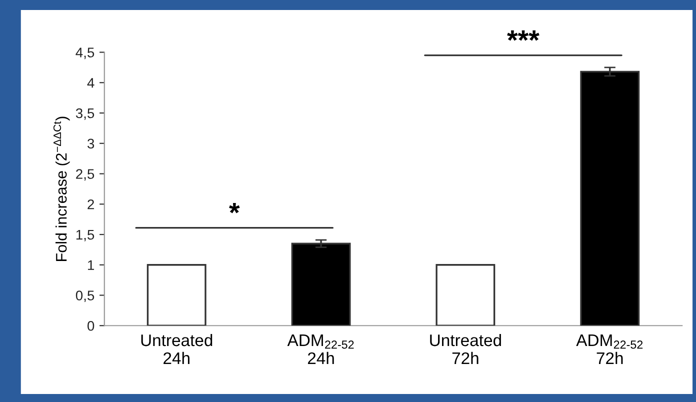 This screenshot has height=402, width=696. I want to click on annotation: *, so click(234, 208).